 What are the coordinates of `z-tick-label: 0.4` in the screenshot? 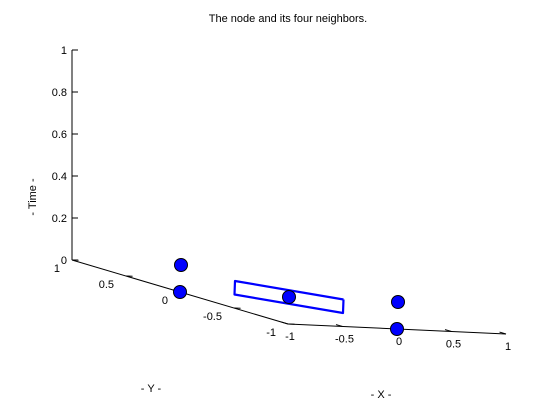 It's located at (59, 177).